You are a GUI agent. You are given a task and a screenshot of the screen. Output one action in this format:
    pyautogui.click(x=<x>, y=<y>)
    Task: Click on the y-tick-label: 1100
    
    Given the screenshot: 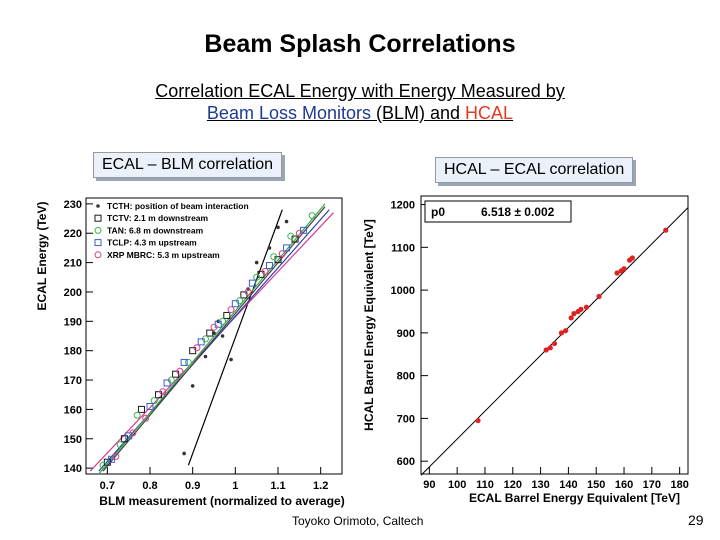 What is the action you would take?
    pyautogui.click(x=403, y=248)
    